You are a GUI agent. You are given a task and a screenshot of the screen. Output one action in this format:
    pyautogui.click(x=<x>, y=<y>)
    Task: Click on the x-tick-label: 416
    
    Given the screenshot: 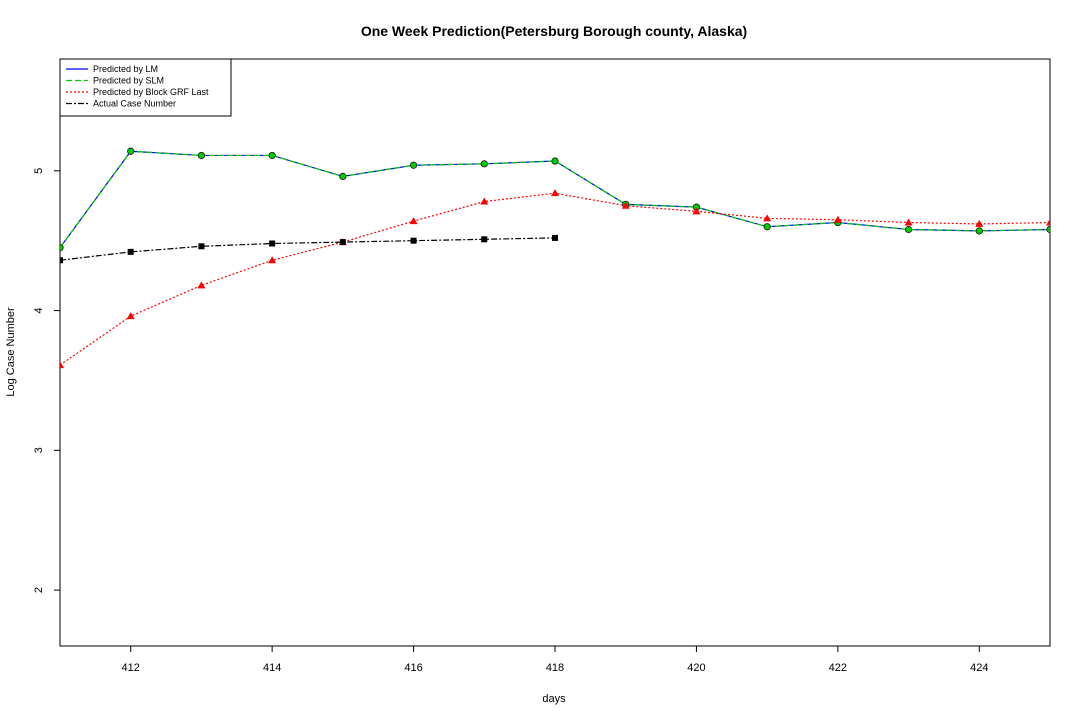 What is the action you would take?
    pyautogui.click(x=413, y=668)
    